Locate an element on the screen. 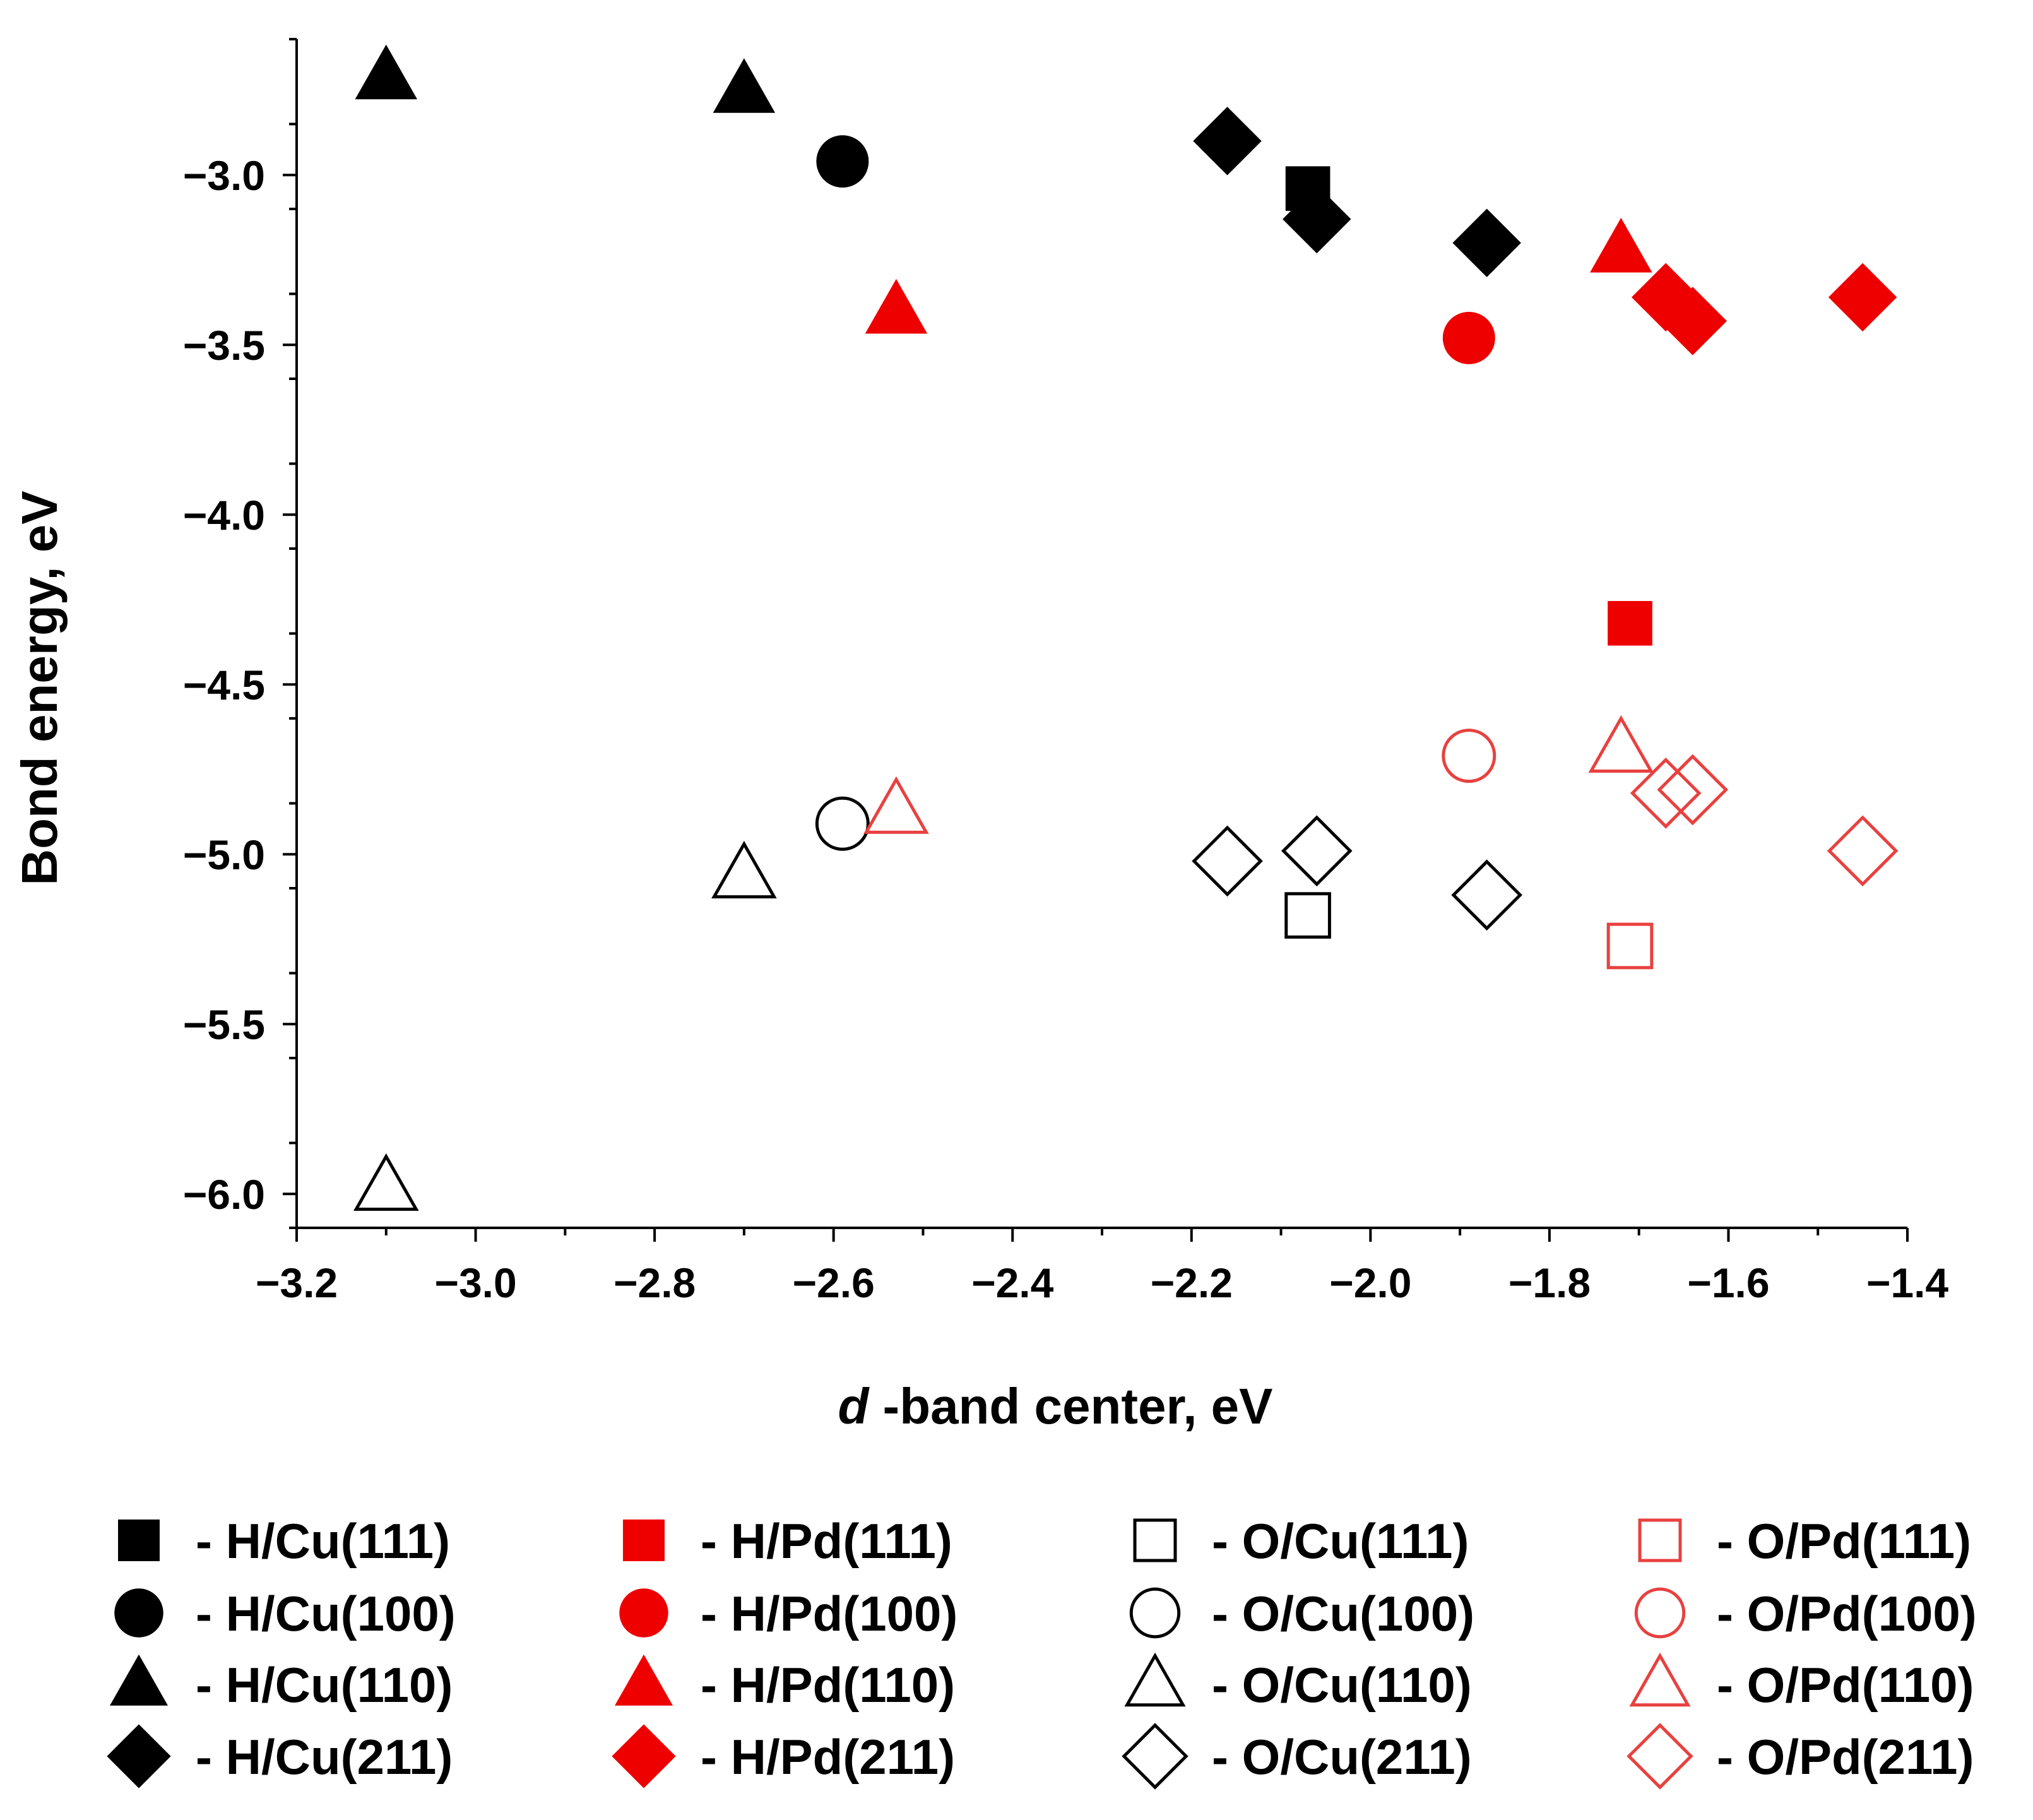  y-axis-title: Bond energy, eV is located at coordinates (40, 688).